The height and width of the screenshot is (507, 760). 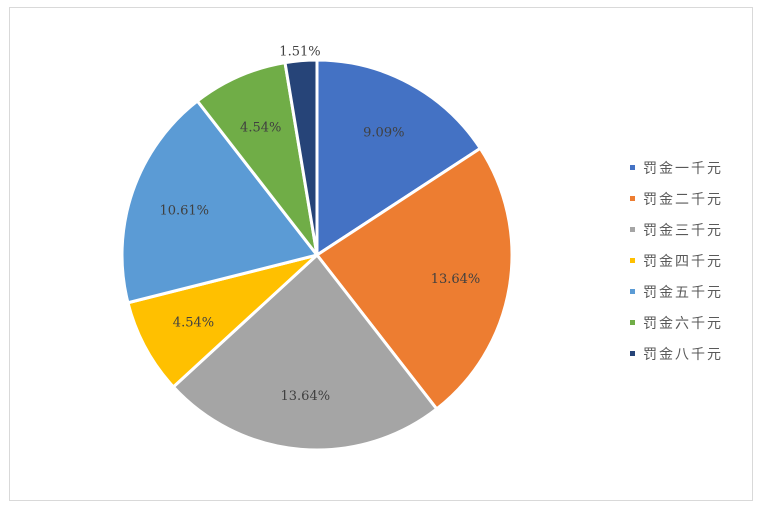 I want to click on legend-label: 罚金二千元, so click(x=683, y=199).